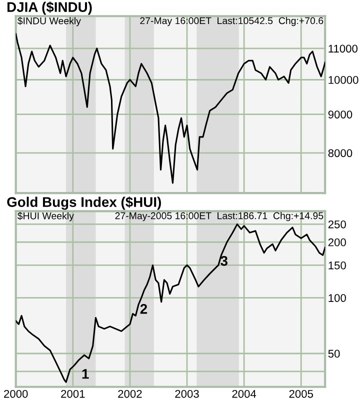 The image size is (360, 403). Describe the element at coordinates (49, 21) in the screenshot. I see `chart-subtitle: $INDU Weekly` at that location.